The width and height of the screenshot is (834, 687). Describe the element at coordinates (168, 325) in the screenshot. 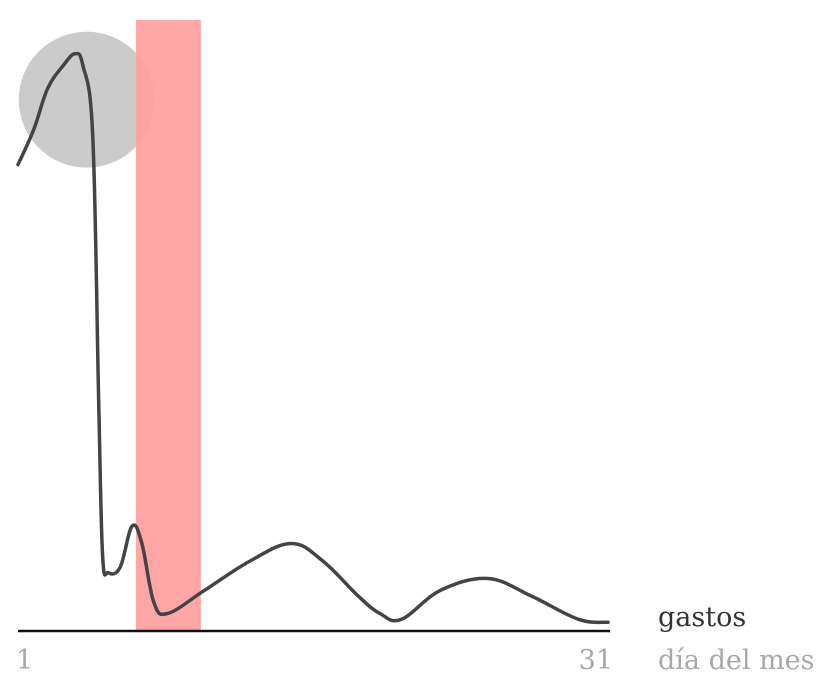

I see `highlight-band` at that location.